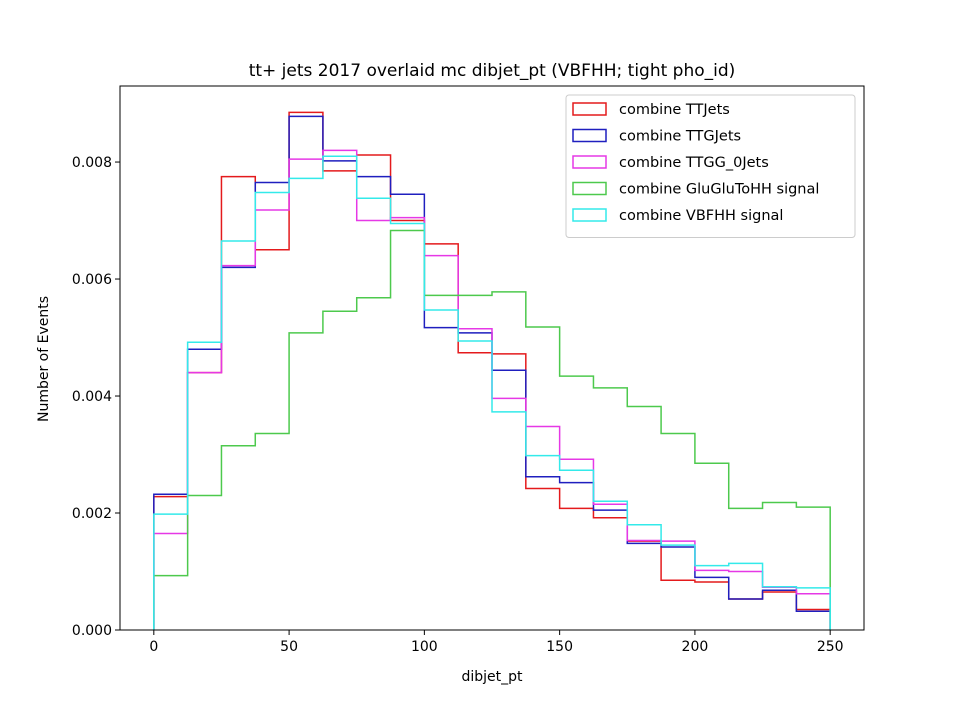 The height and width of the screenshot is (720, 960). Describe the element at coordinates (830, 647) in the screenshot. I see `x-tick-label: 250` at that location.